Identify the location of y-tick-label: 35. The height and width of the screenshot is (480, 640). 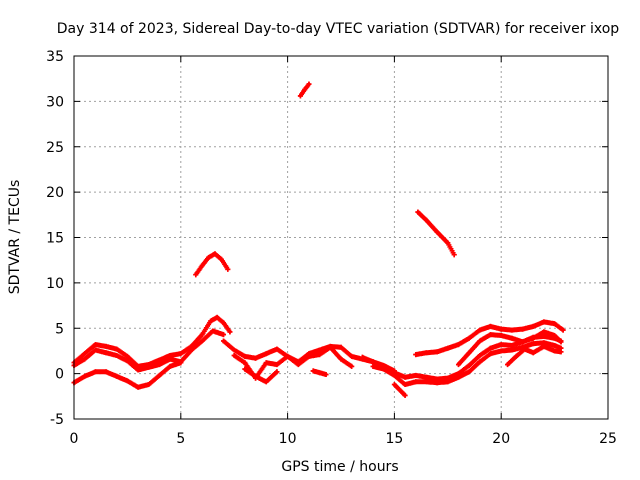
(55, 57).